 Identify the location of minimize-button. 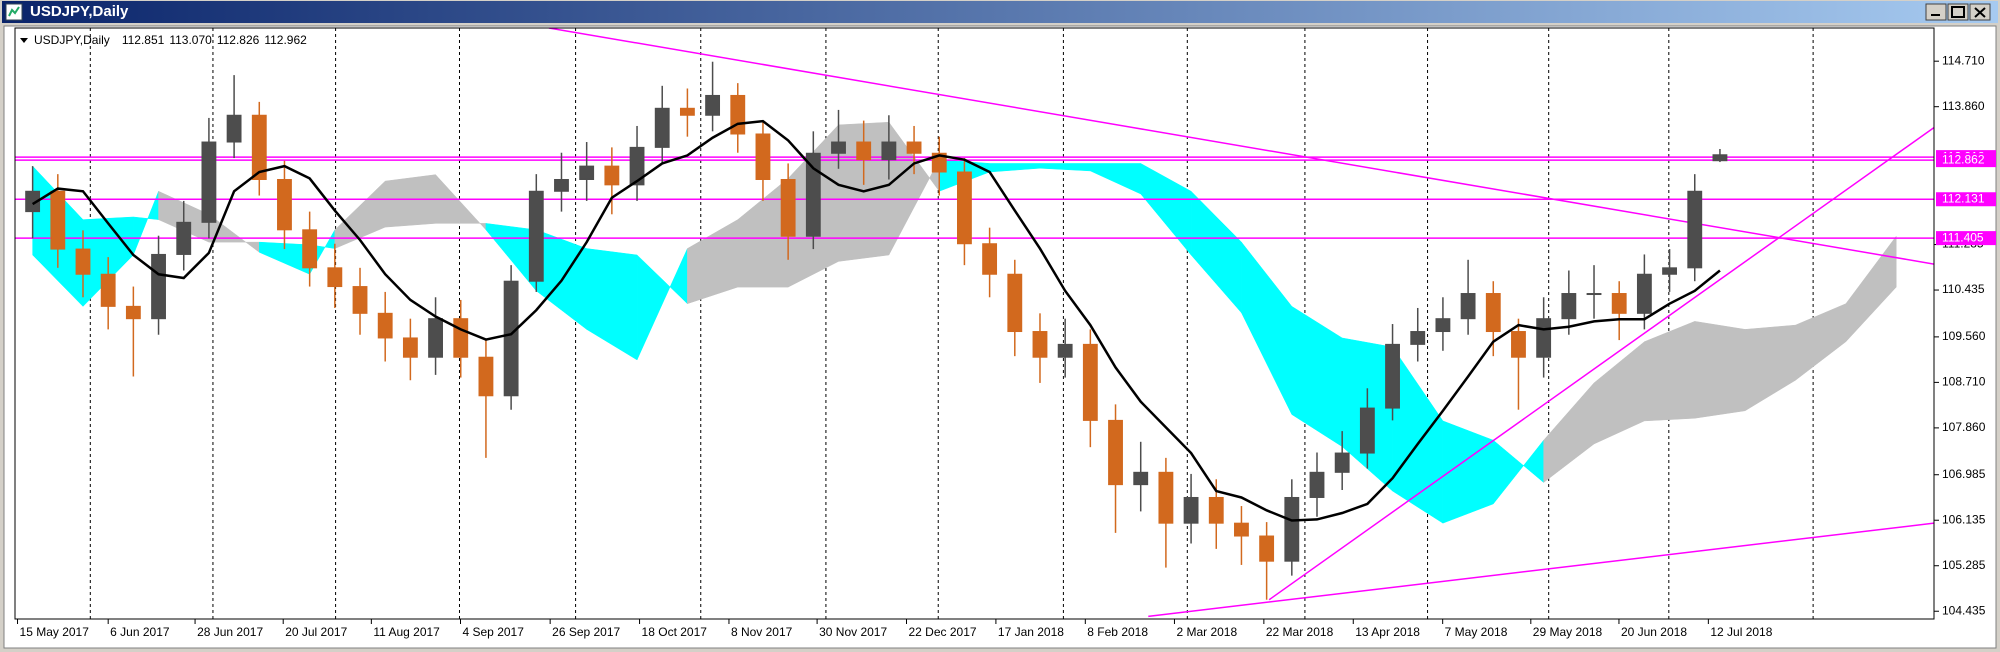
(1936, 12).